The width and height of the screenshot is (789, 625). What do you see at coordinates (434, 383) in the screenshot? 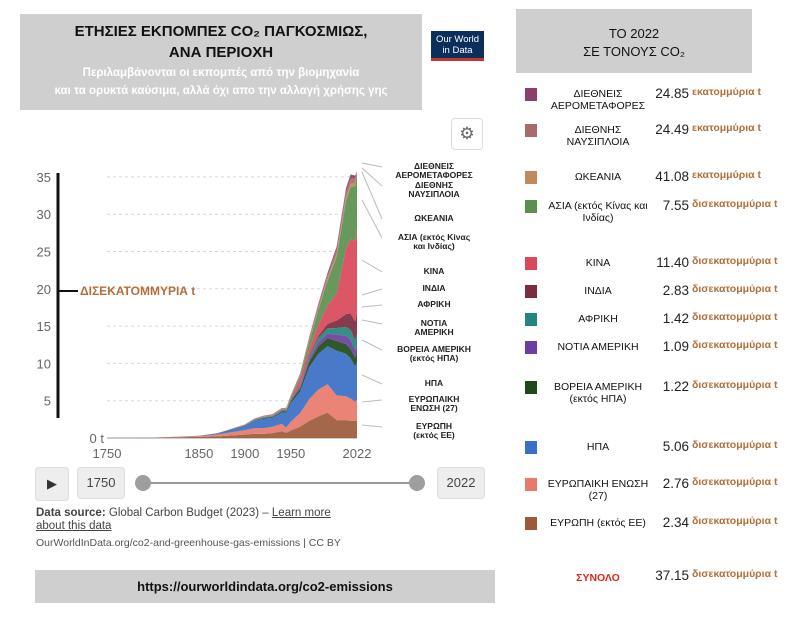
I see `series-annotation: ΗΠΑ` at bounding box center [434, 383].